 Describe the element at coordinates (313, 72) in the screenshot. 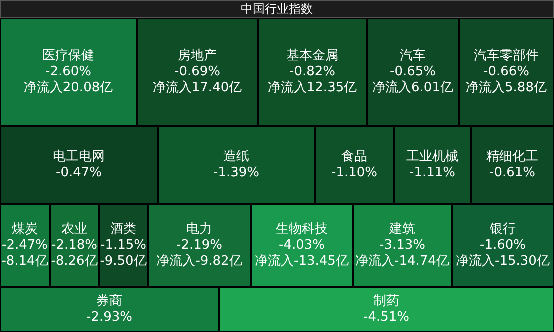

I see `data-label: -0.82%` at that location.